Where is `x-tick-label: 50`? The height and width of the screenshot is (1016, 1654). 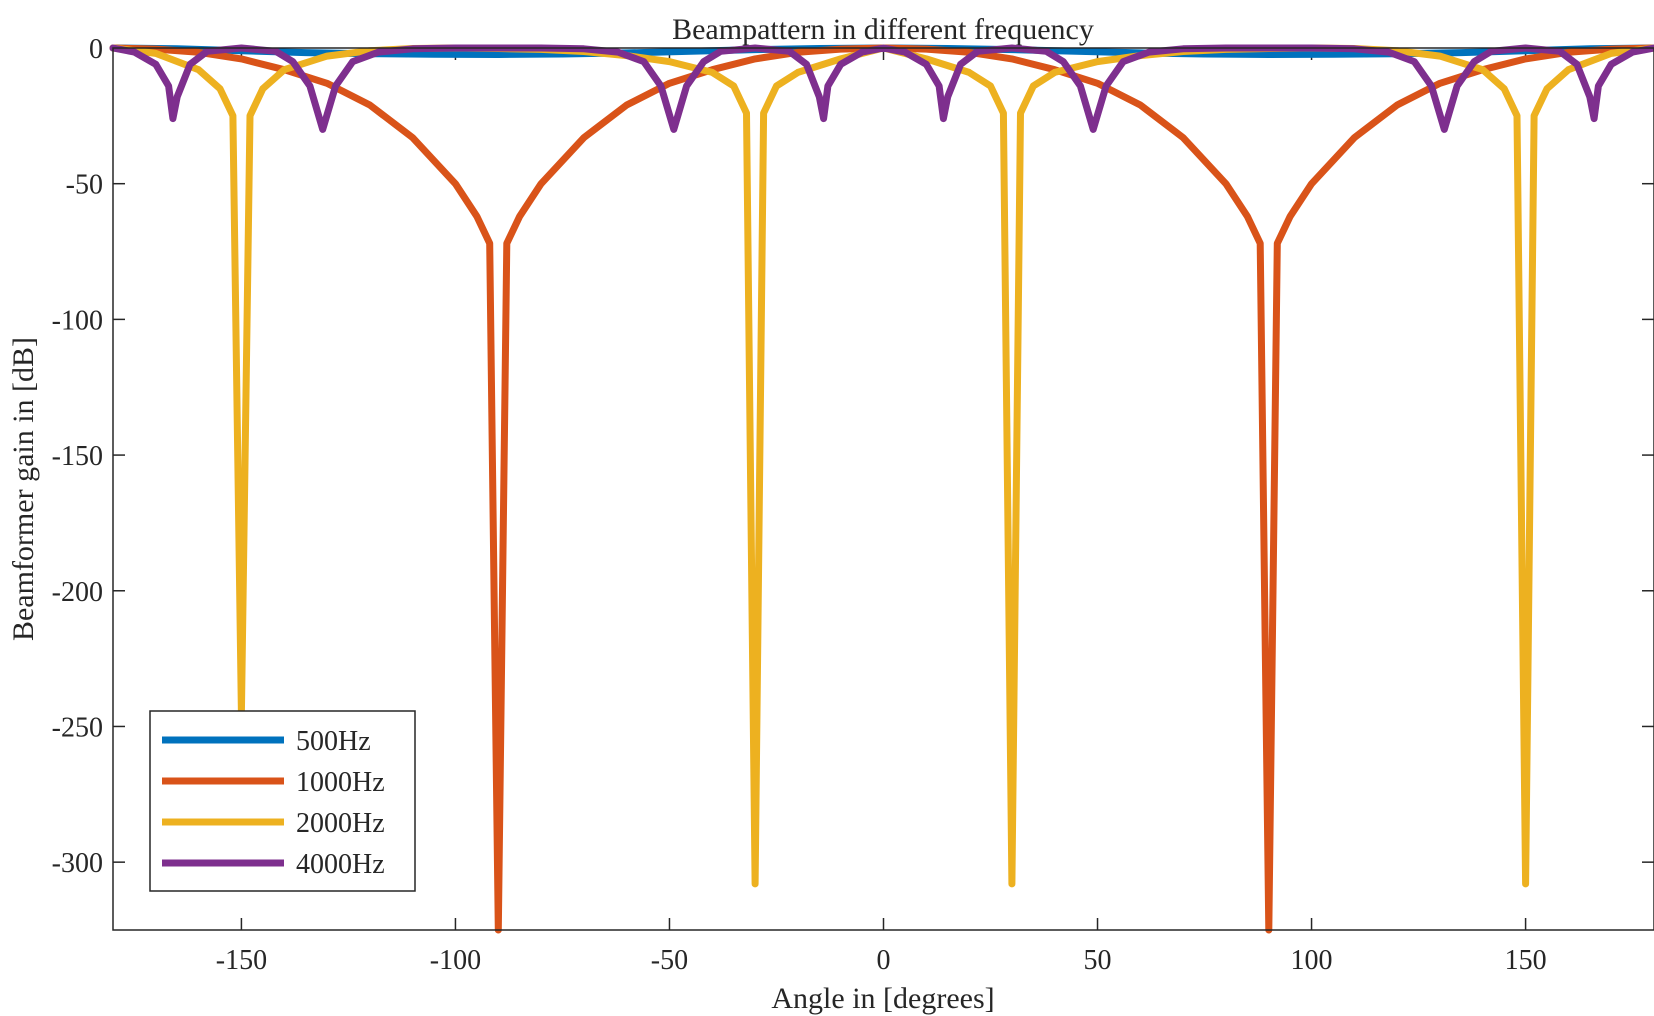
x-tick-label: 50 is located at coordinates (1098, 960).